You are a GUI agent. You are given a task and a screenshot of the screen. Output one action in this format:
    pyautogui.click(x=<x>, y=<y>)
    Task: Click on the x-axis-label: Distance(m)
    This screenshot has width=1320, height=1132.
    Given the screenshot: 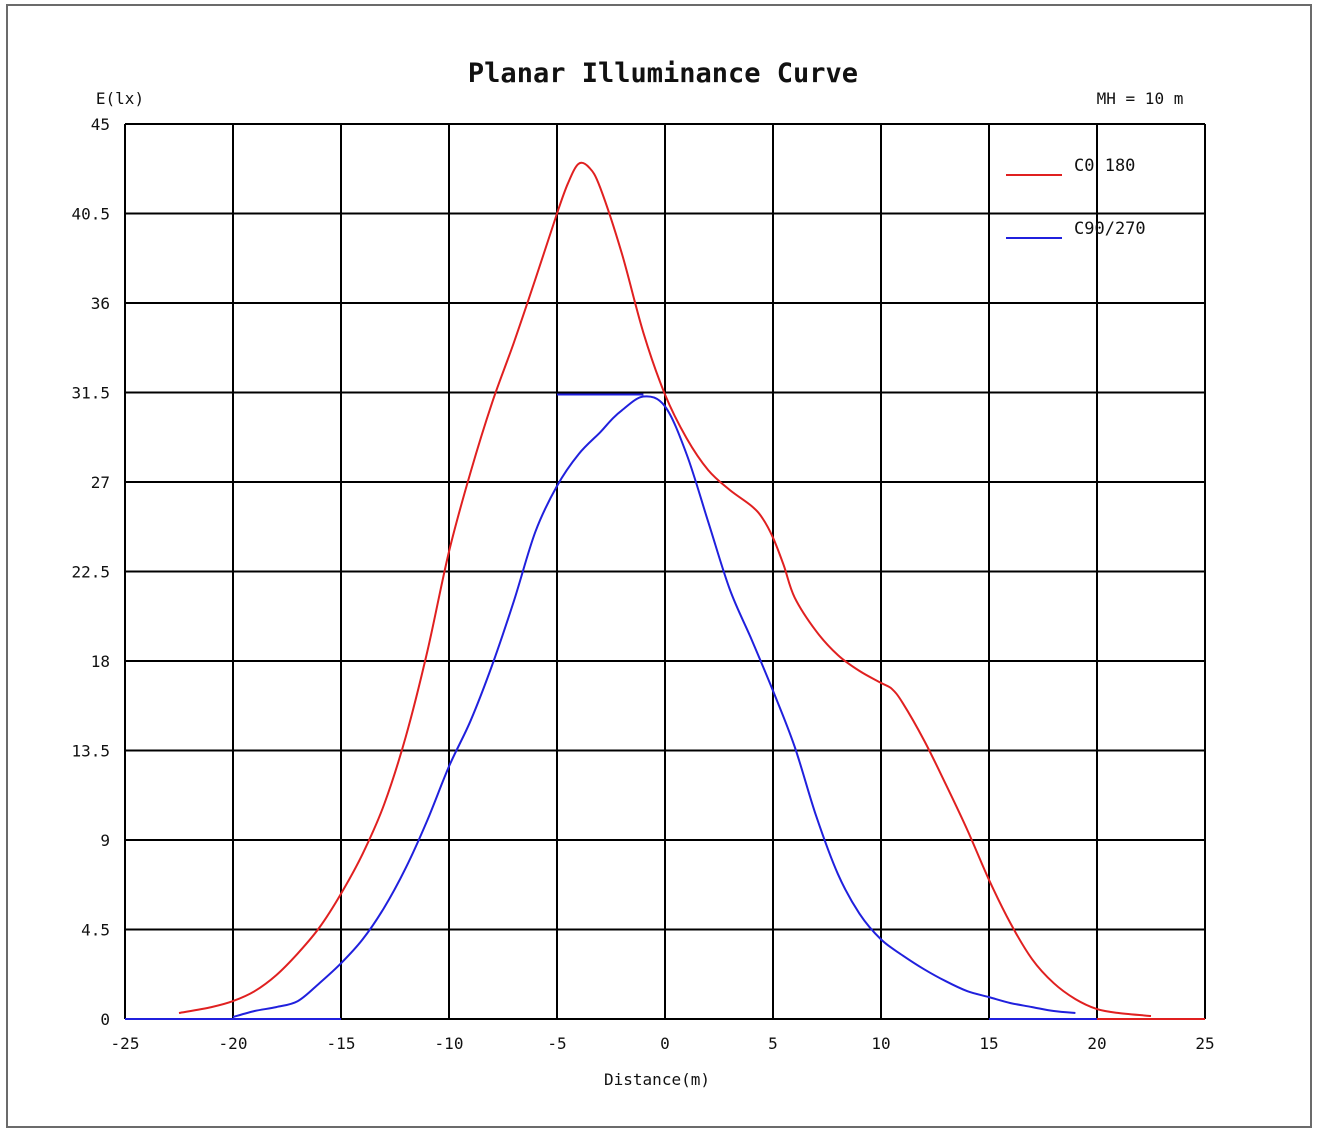 What is the action you would take?
    pyautogui.click(x=657, y=1079)
    